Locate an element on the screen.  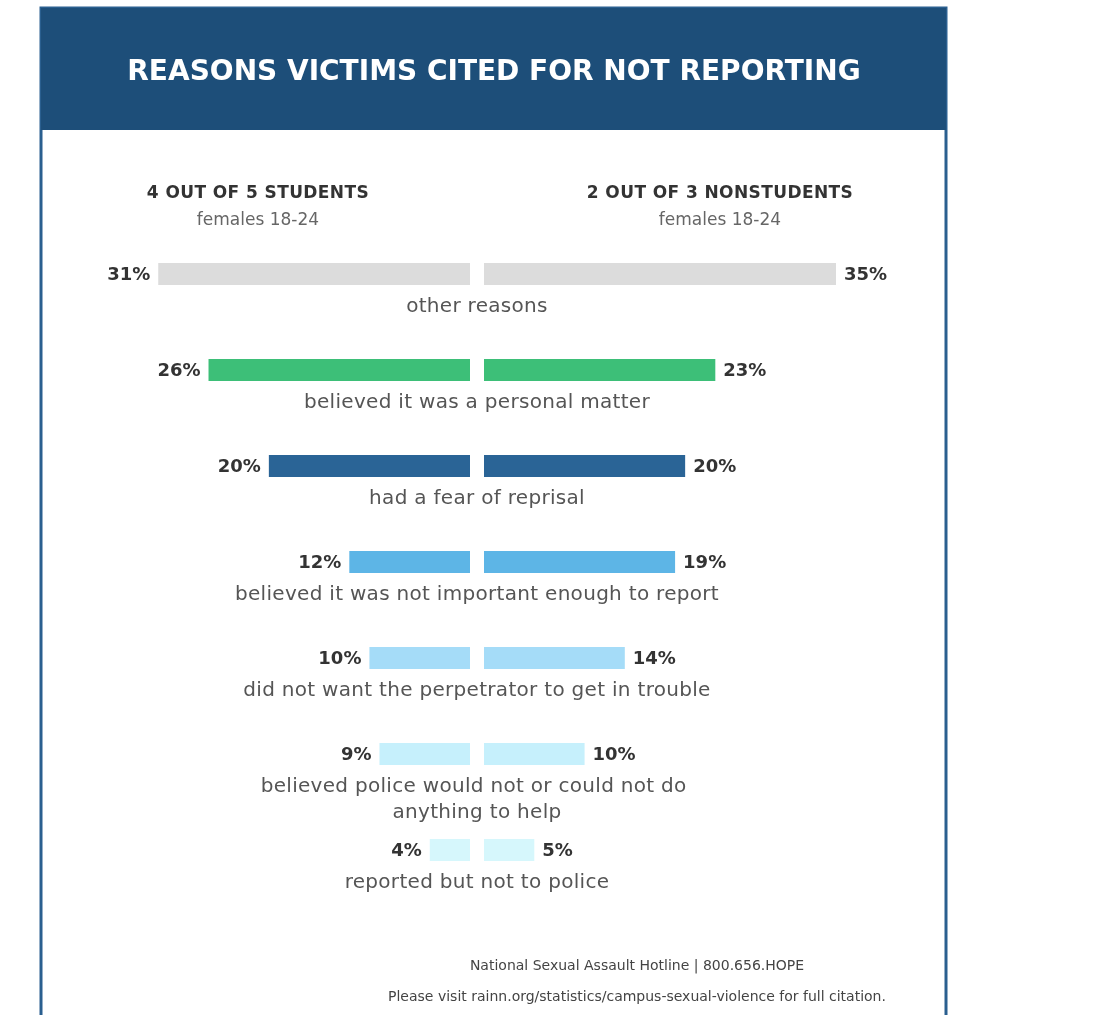
chart-title: 4 OUT OF 5 STUDENTS is located at coordinates (258, 192).